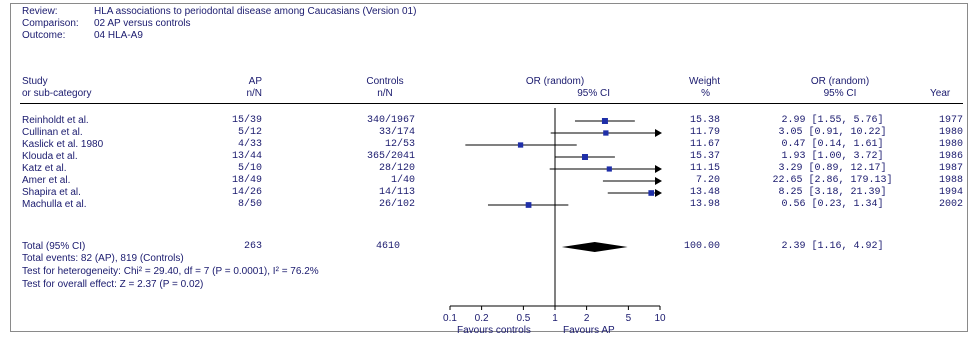  I want to click on study-name: Katz et al., so click(44, 168).